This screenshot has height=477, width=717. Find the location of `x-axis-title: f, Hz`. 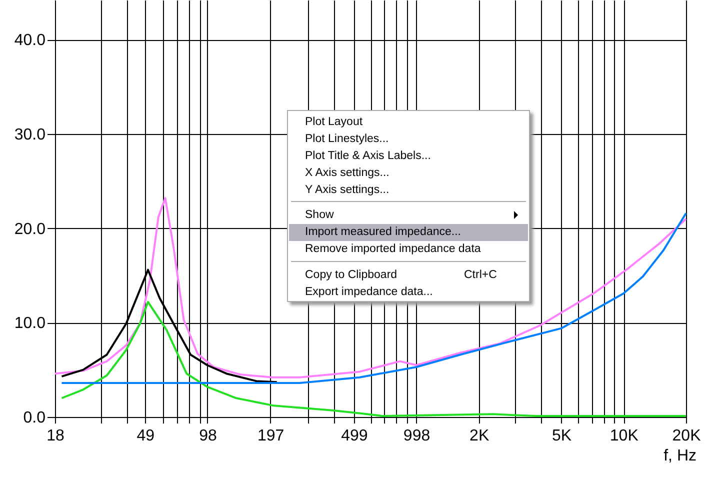

x-axis-title: f, Hz is located at coordinates (680, 456).